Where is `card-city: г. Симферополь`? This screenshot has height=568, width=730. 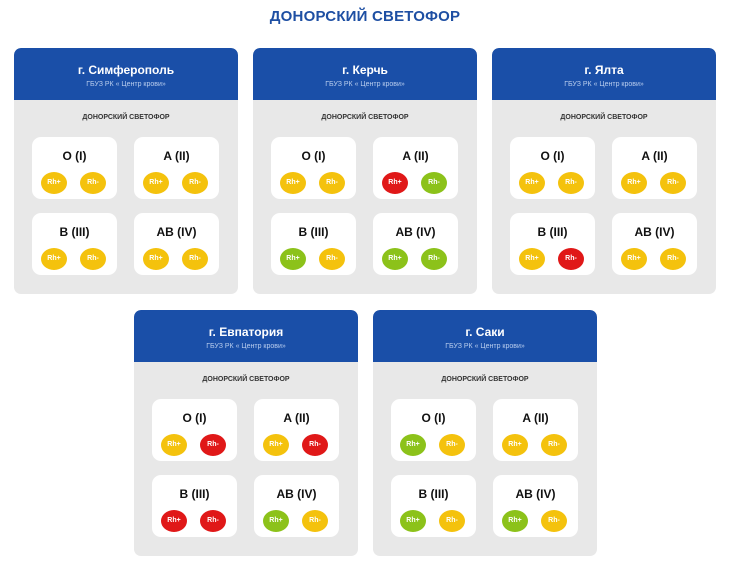
card-city: г. Симферополь is located at coordinates (126, 70).